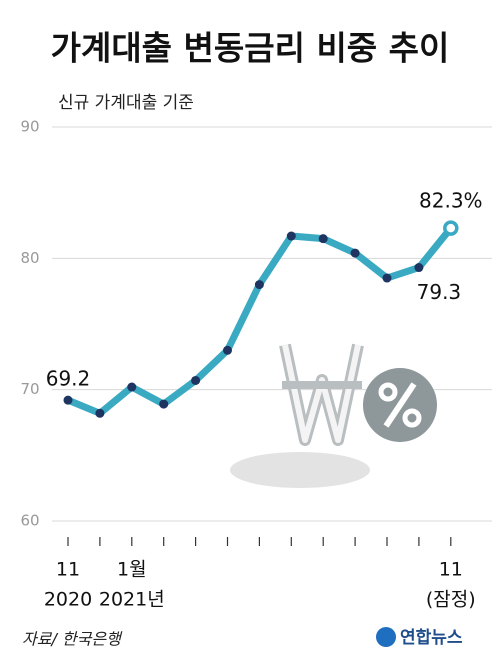 This screenshot has height=661, width=500. Describe the element at coordinates (132, 570) in the screenshot. I see `x-tick-label: 1월` at that location.